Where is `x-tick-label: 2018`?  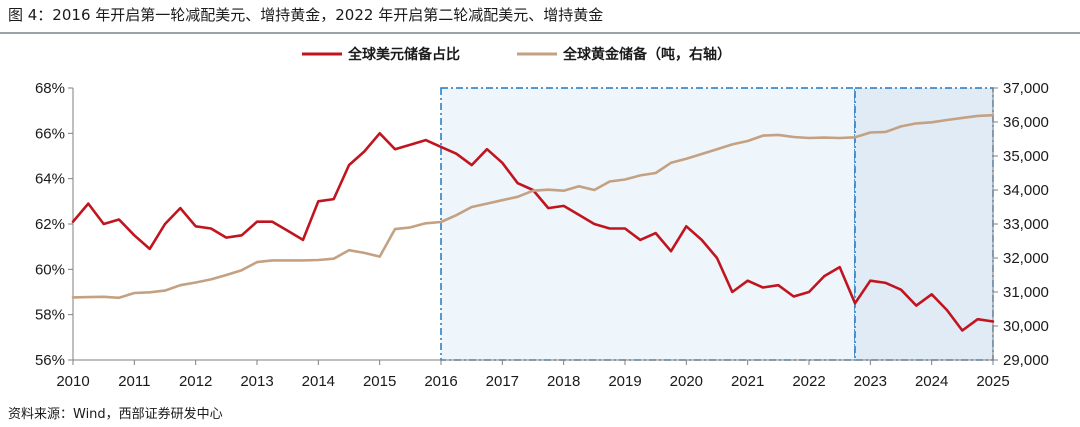 x-tick-label: 2018 is located at coordinates (563, 381).